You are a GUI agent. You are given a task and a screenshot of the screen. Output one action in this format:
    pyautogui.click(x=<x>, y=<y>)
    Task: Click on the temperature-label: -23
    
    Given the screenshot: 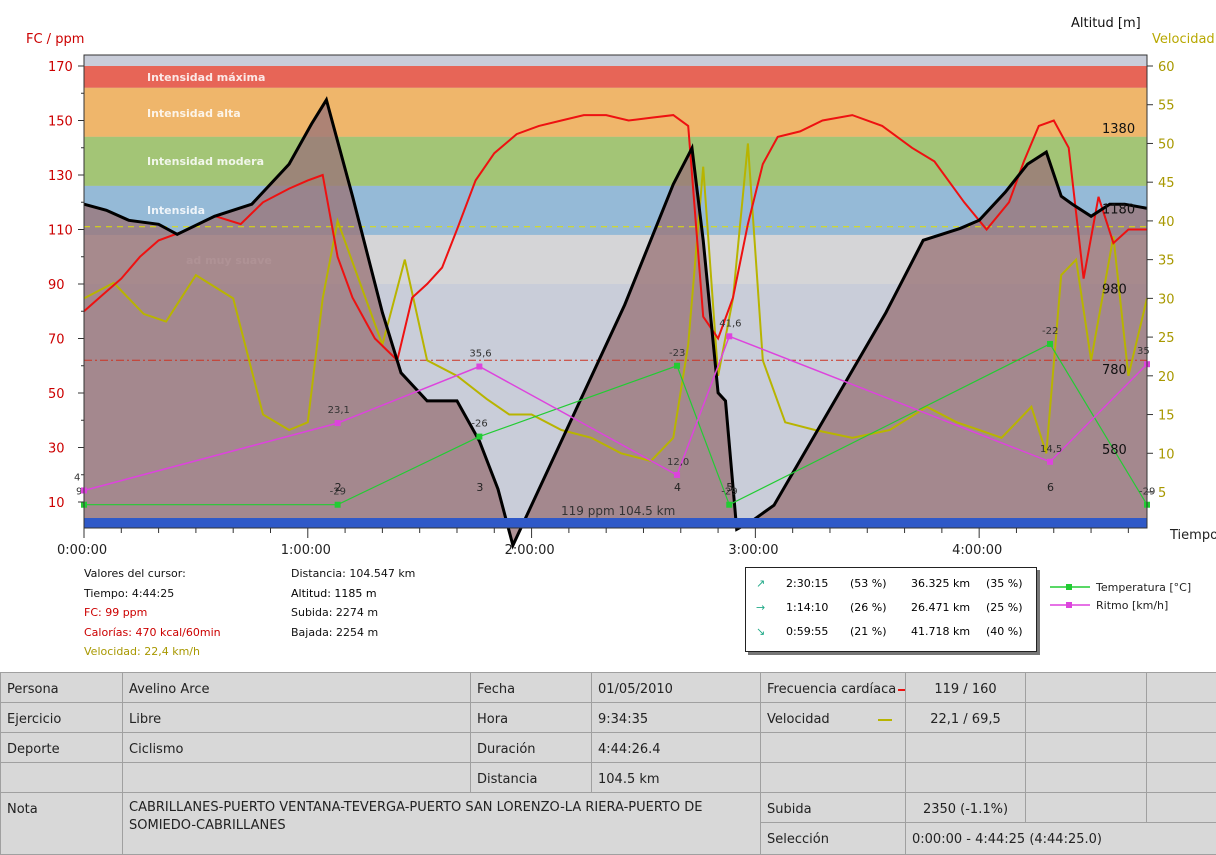 What is the action you would take?
    pyautogui.click(x=677, y=353)
    